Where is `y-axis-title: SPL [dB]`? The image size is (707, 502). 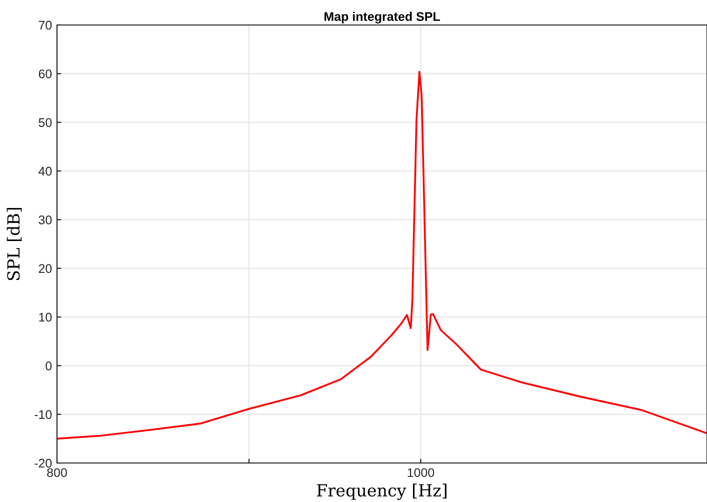
y-axis-title: SPL [dB] is located at coordinates (14, 244).